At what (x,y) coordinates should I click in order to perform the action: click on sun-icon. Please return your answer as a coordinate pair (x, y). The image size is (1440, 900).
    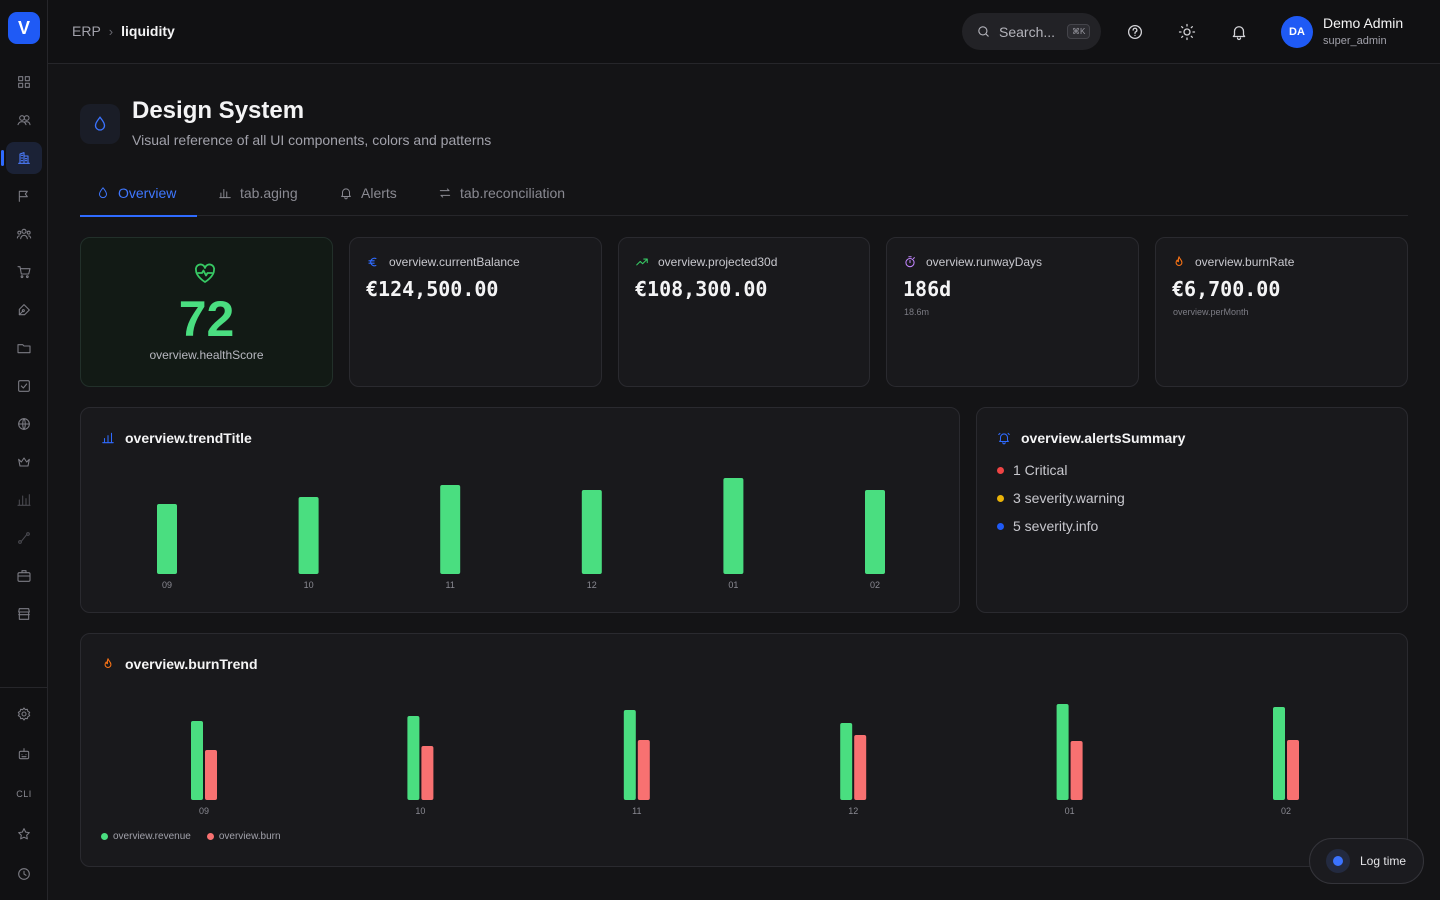
    Looking at the image, I should click on (1187, 32).